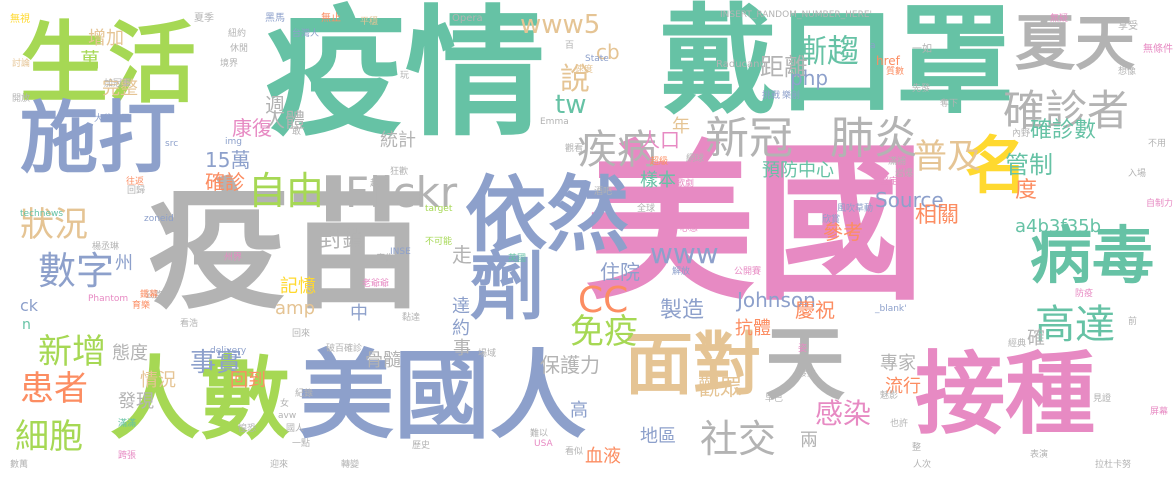  I want to click on word: 破百確診, so click(344, 349).